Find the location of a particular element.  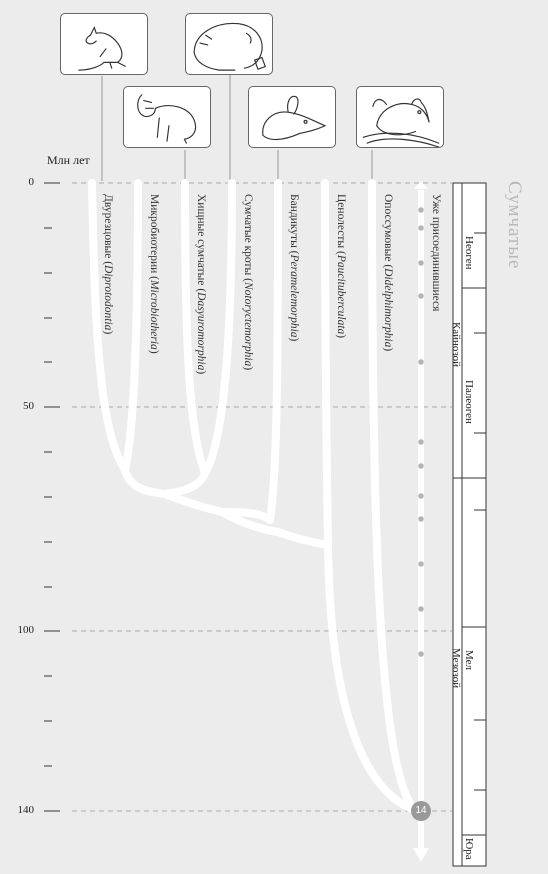

axis-ticks is located at coordinates (52, 497).